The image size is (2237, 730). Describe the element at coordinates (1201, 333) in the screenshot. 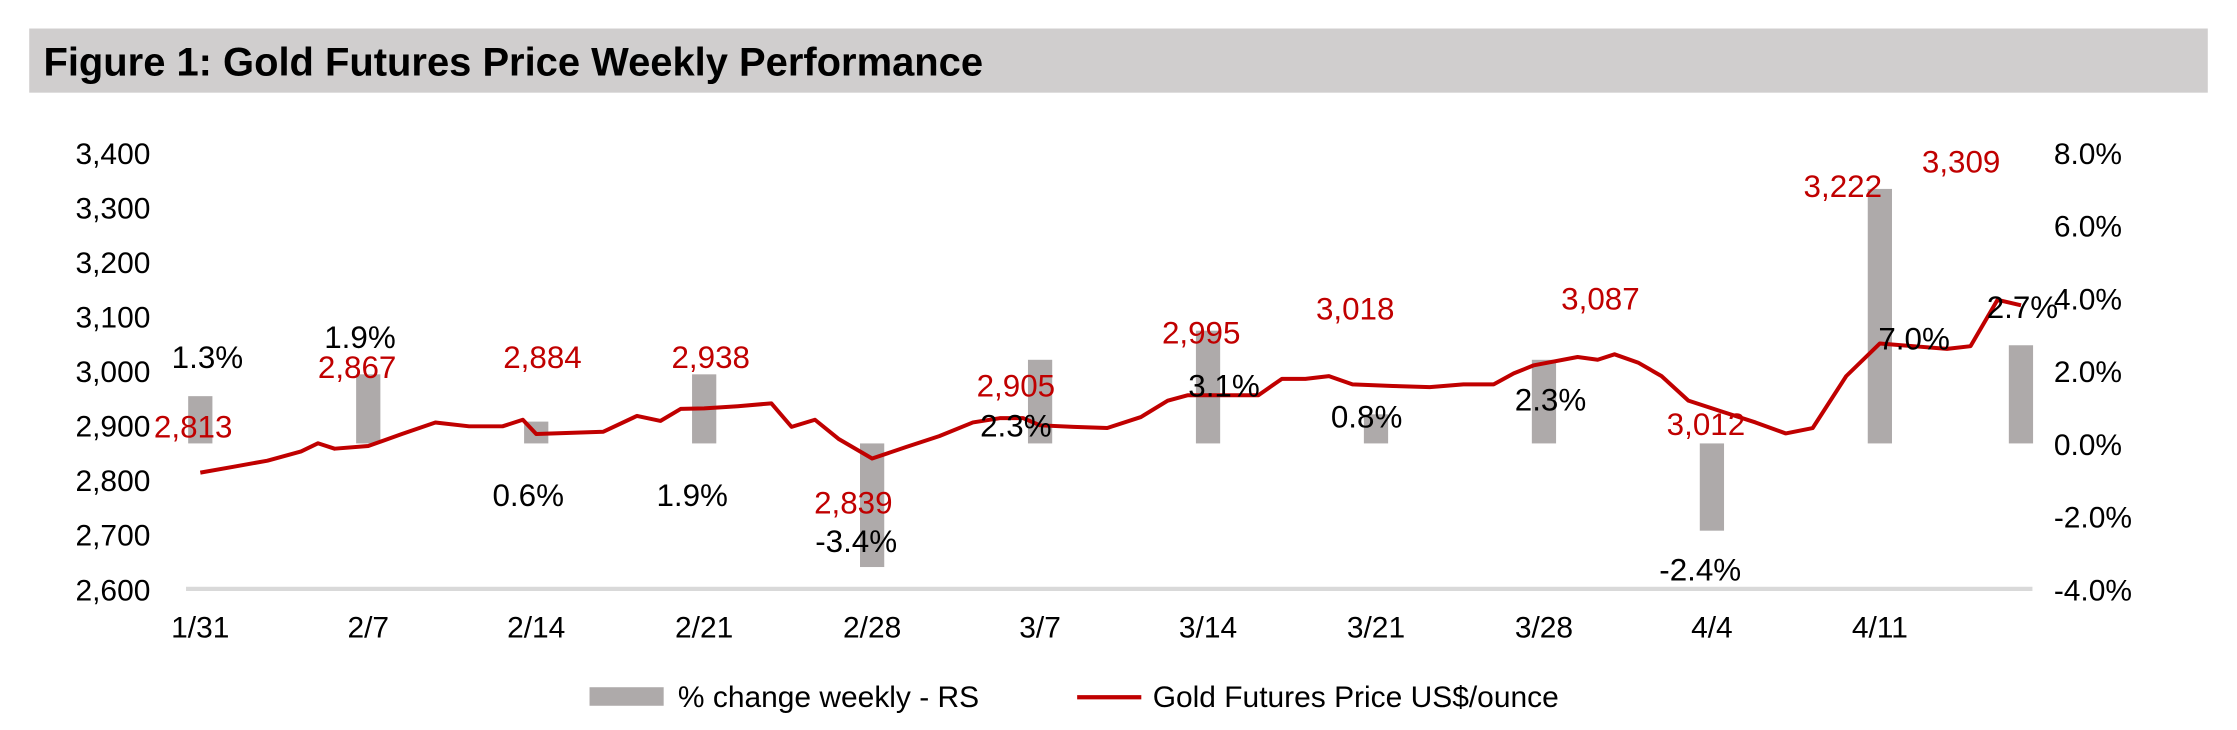

I see `price-data-label: 2,995` at that location.